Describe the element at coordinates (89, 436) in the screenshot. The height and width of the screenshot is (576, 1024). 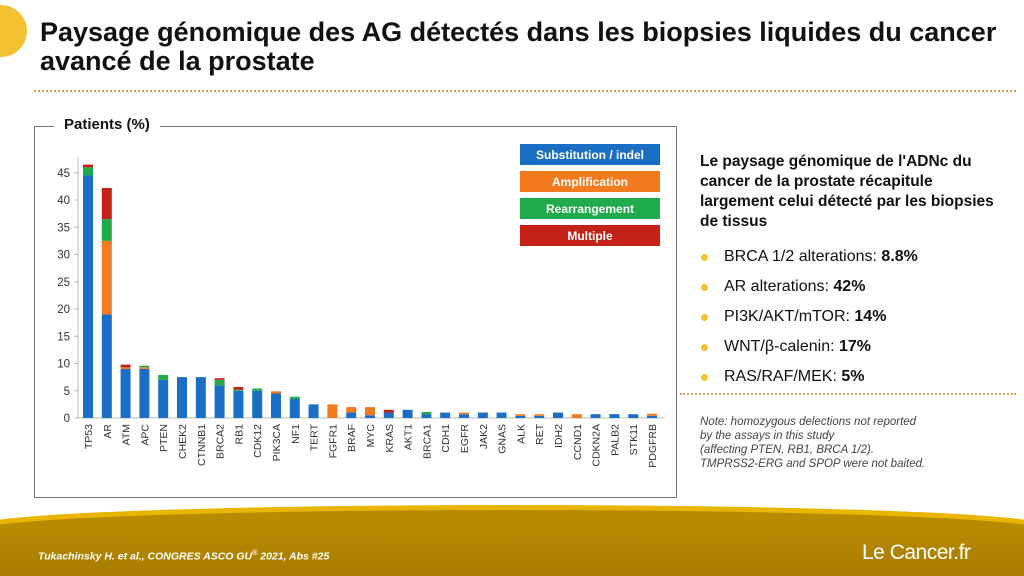
I see `x-tick-label: TP53` at that location.